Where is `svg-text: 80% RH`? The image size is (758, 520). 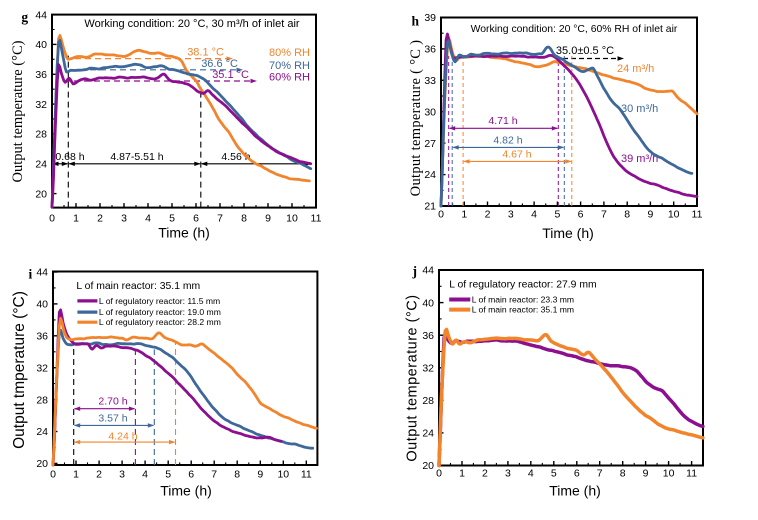
svg-text: 80% RH is located at coordinates (289, 53).